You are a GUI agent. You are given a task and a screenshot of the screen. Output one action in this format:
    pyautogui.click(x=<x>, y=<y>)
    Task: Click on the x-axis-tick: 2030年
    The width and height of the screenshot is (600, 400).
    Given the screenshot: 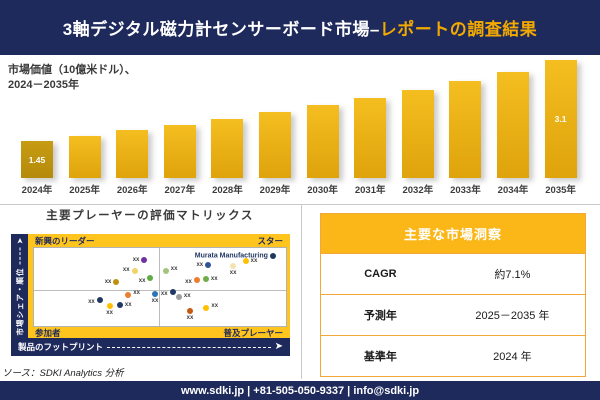 What is the action you would take?
    pyautogui.click(x=322, y=190)
    